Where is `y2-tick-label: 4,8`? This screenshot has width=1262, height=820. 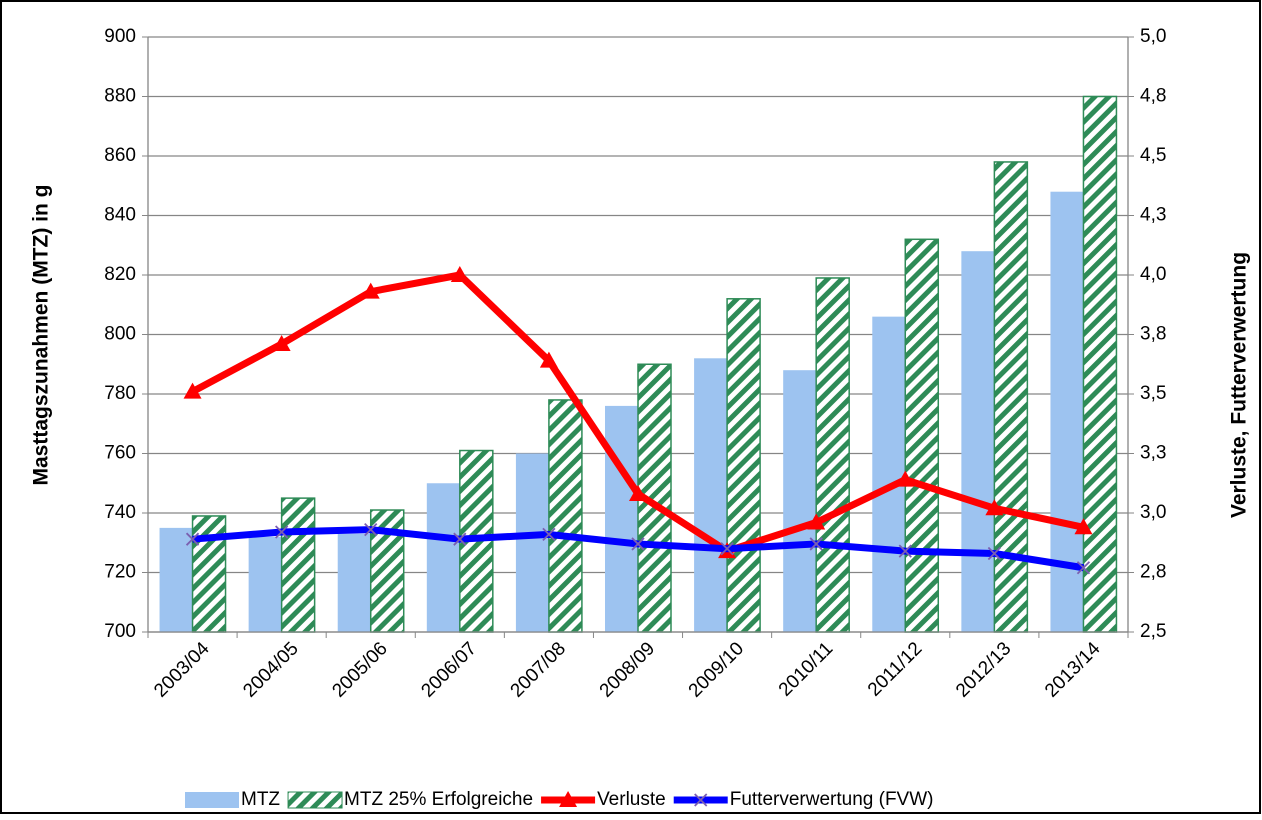 y2-tick-label: 4,8 is located at coordinates (1153, 96).